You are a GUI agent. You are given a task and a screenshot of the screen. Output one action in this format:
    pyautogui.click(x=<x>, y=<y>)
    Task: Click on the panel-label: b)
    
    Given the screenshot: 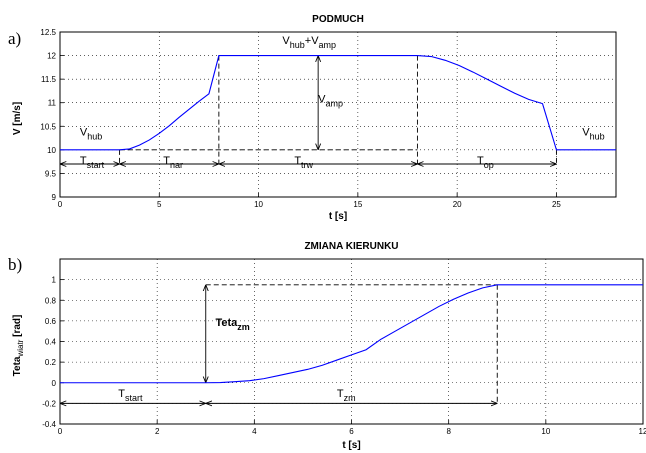 What is the action you would take?
    pyautogui.click(x=15, y=264)
    